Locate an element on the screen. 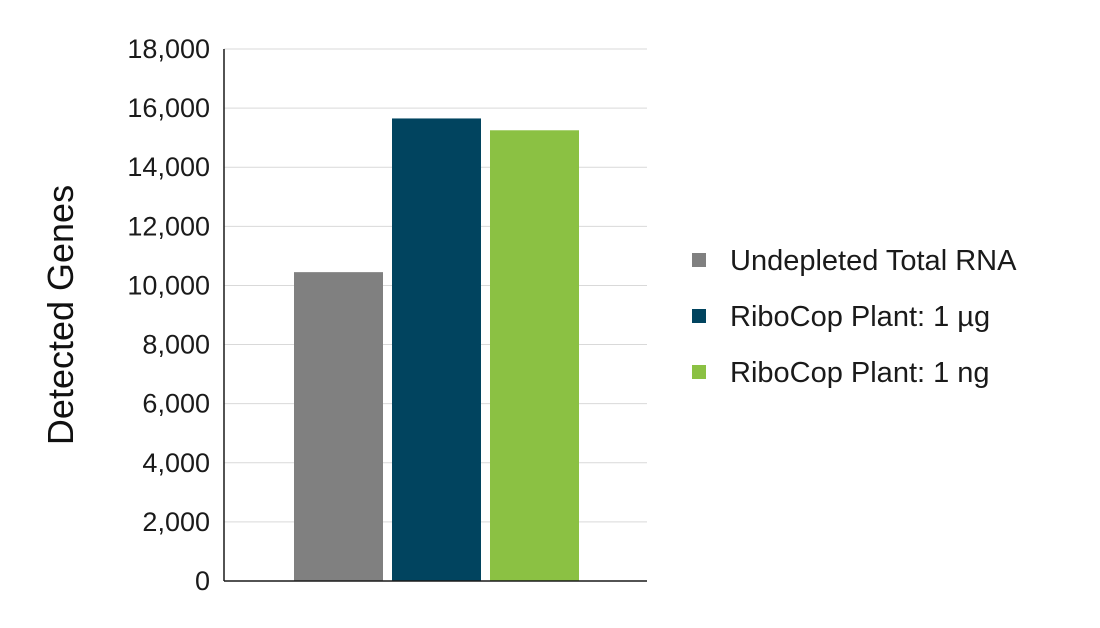  y-tick-label: 10,000 is located at coordinates (168, 285).